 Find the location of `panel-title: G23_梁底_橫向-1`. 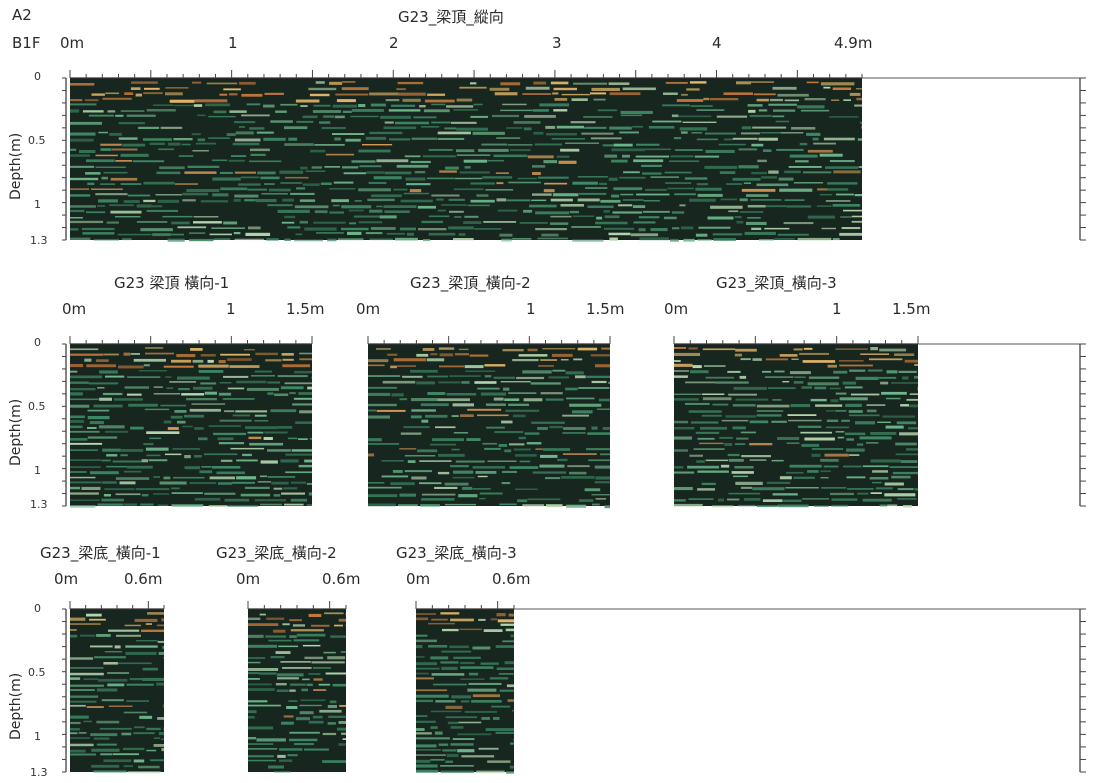

panel-title: G23_梁底_橫向-1 is located at coordinates (100, 553).